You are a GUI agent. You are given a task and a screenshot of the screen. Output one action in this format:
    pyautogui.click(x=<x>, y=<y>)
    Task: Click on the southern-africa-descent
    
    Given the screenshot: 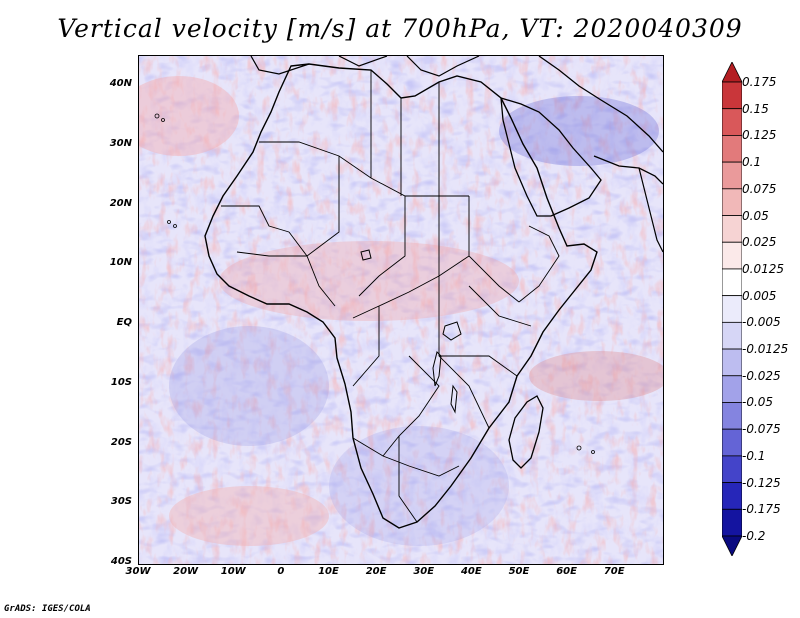 What is the action you would take?
    pyautogui.click(x=419, y=486)
    